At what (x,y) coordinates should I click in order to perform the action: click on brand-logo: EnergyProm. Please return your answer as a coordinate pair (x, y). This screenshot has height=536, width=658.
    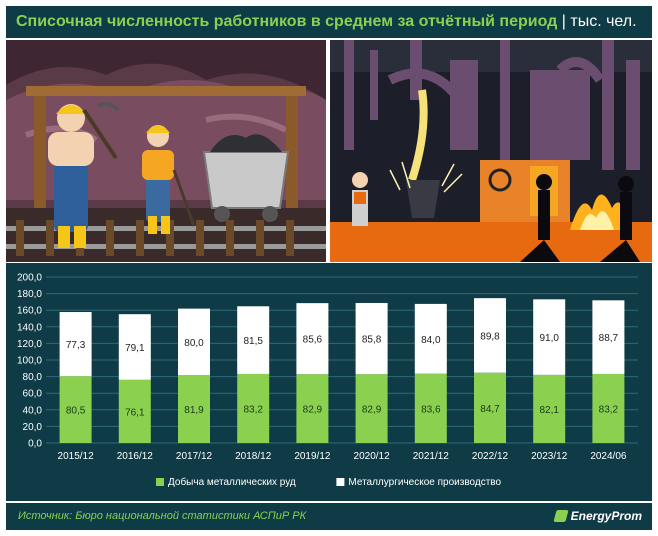
    Looking at the image, I should click on (597, 516).